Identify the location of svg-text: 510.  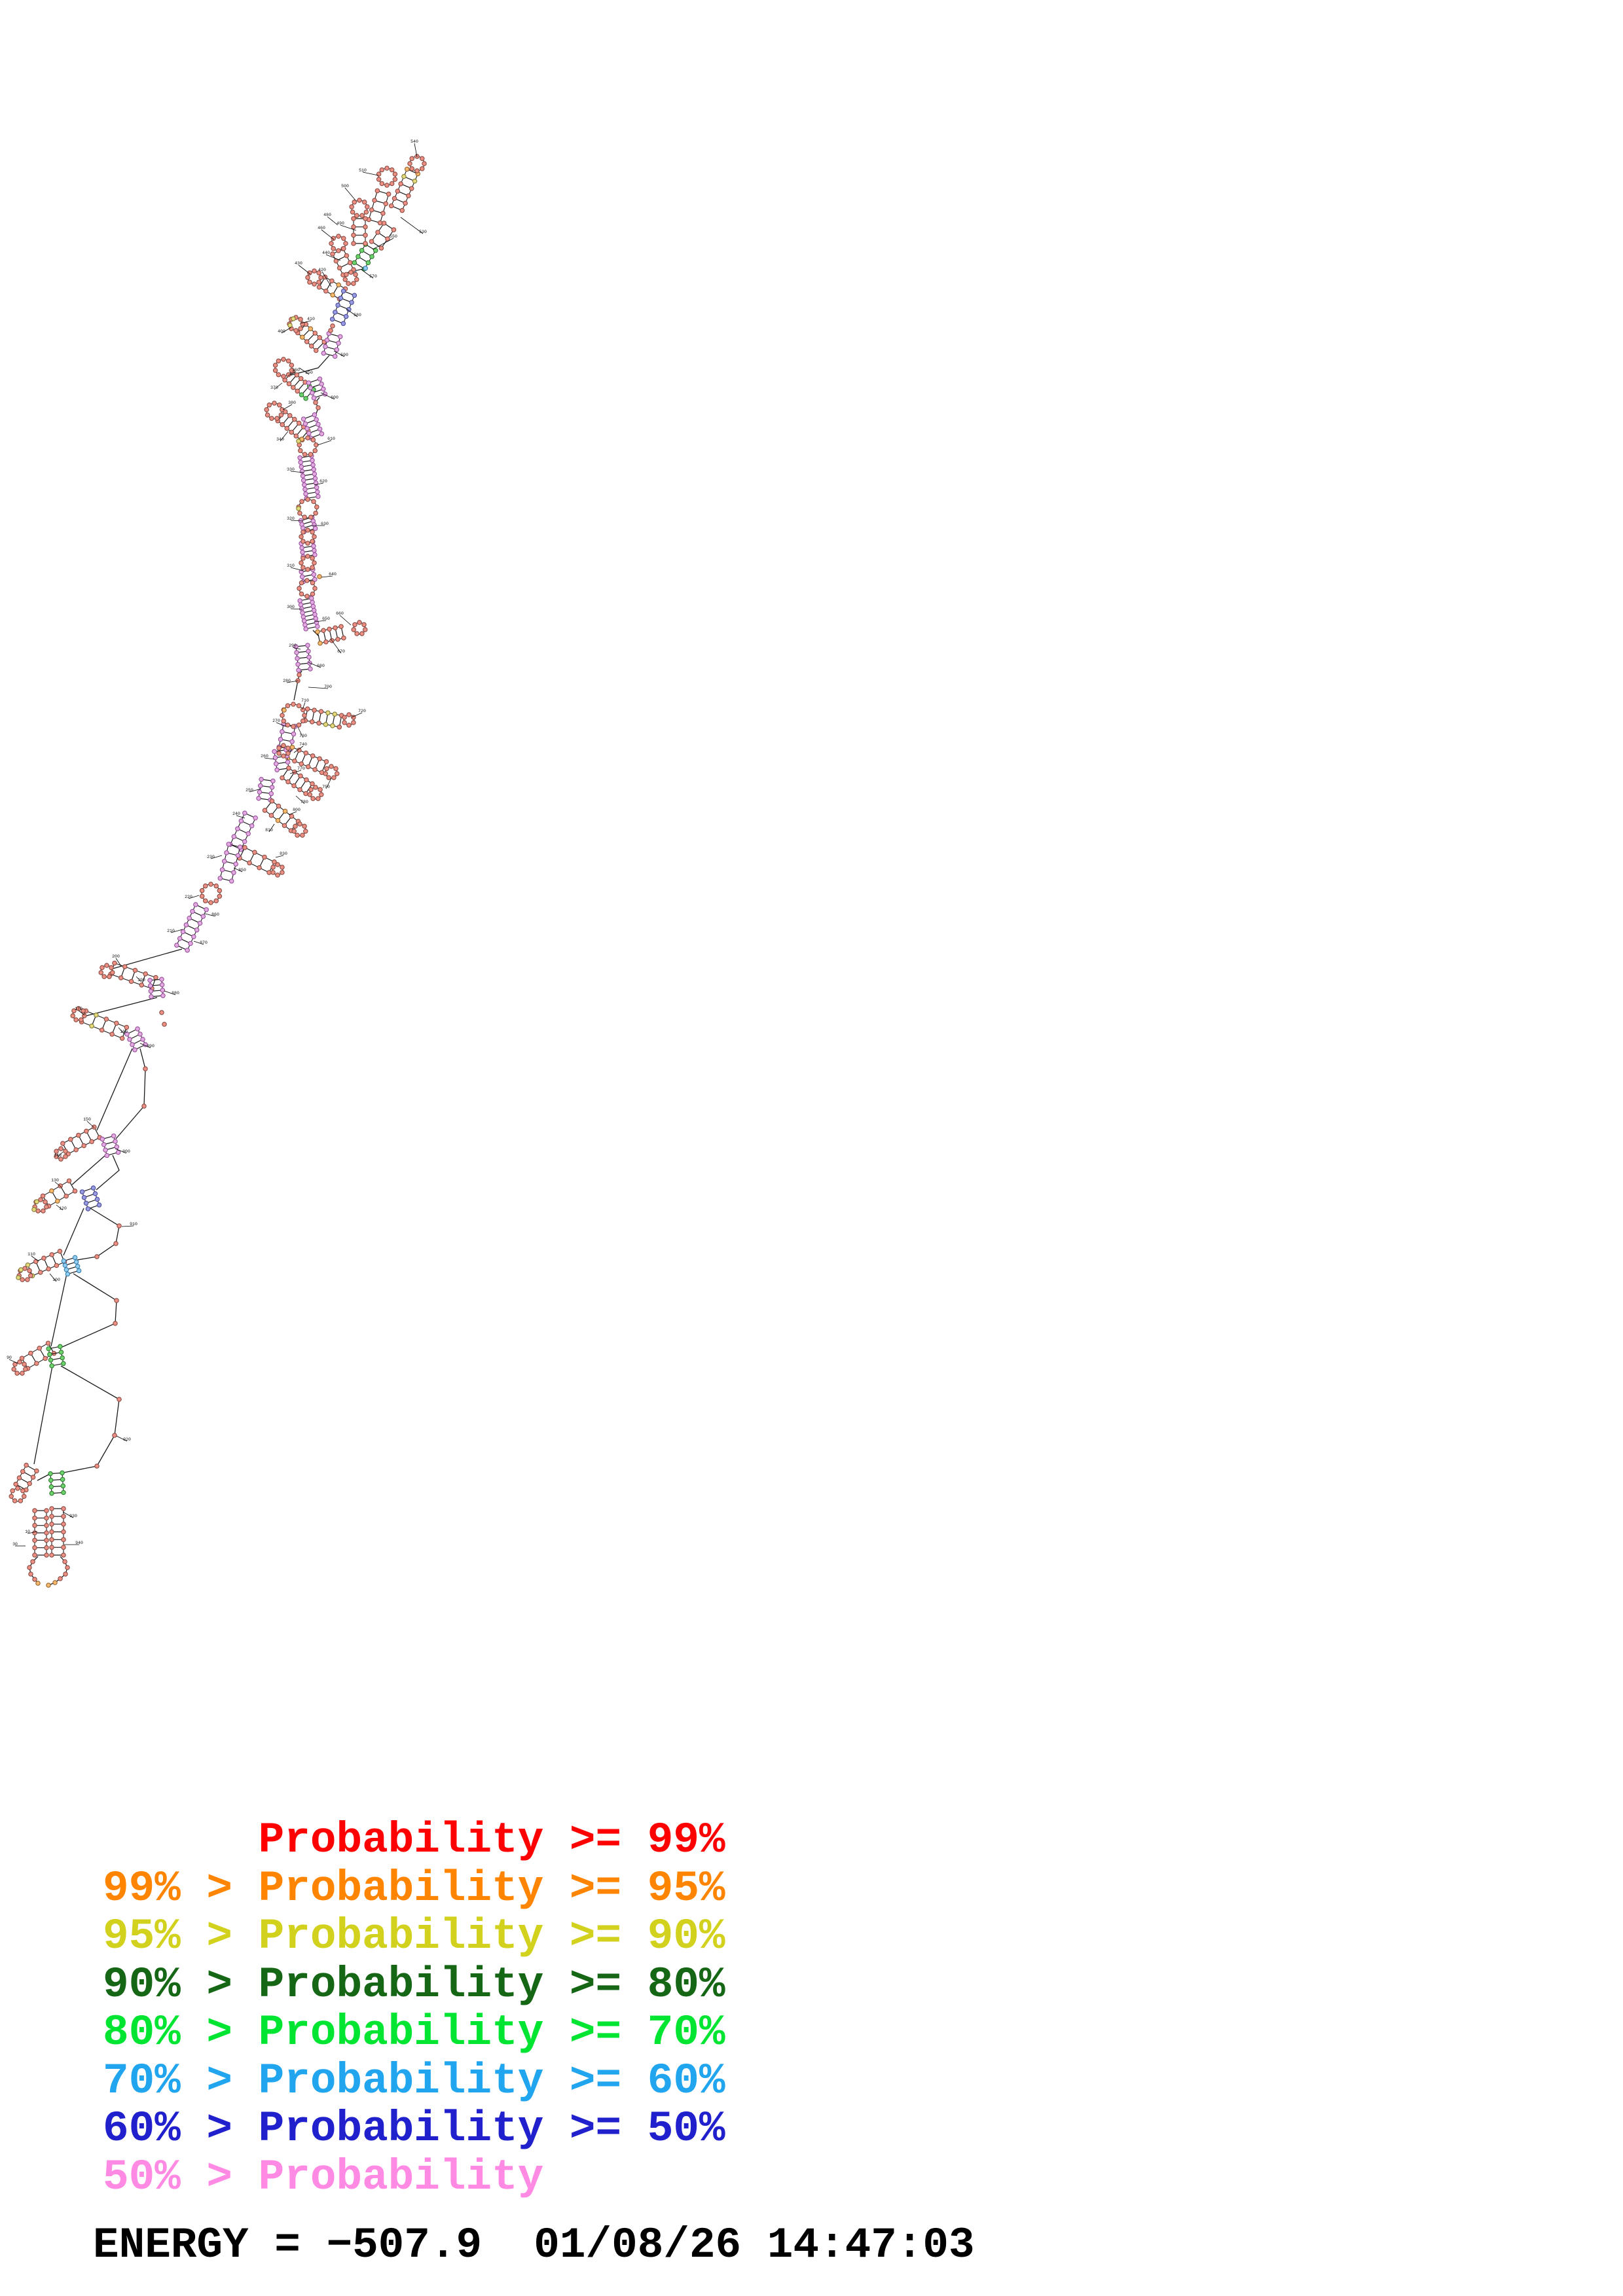
(363, 170).